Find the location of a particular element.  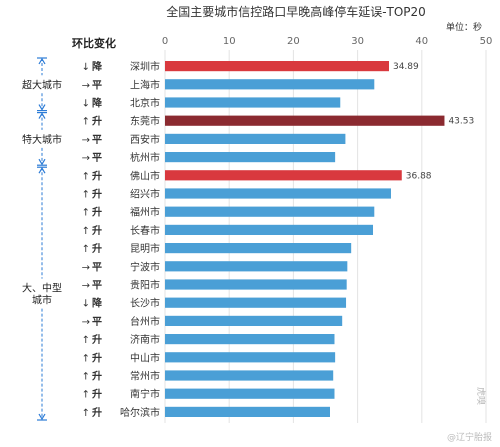

category-label: 常州市 is located at coordinates (145, 376).